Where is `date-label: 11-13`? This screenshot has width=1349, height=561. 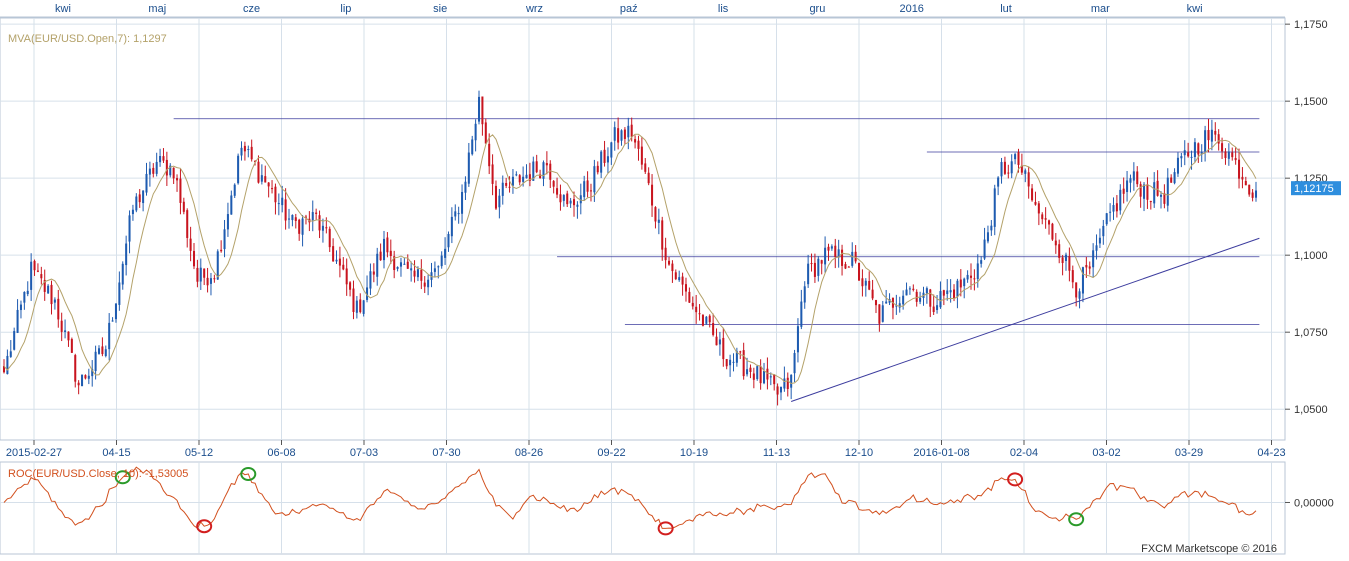 date-label: 11-13 is located at coordinates (776, 453).